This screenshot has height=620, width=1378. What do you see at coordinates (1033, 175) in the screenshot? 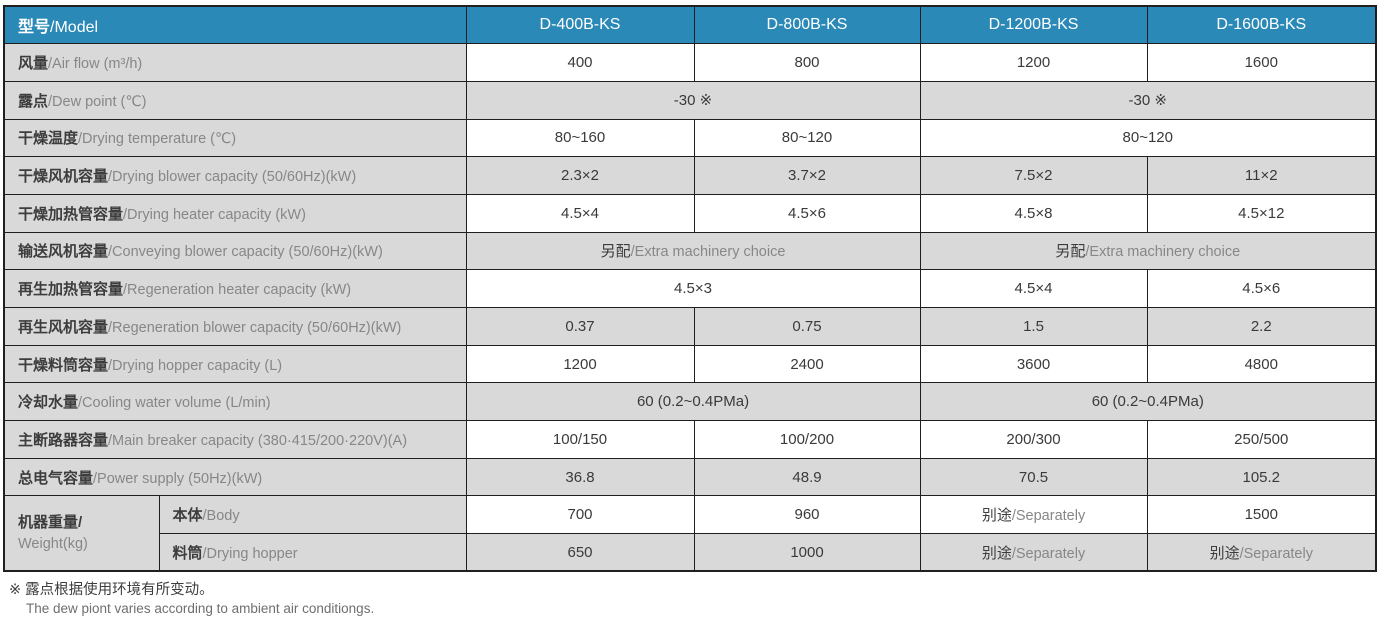
I see `value-cell: 7.5×2` at bounding box center [1033, 175].